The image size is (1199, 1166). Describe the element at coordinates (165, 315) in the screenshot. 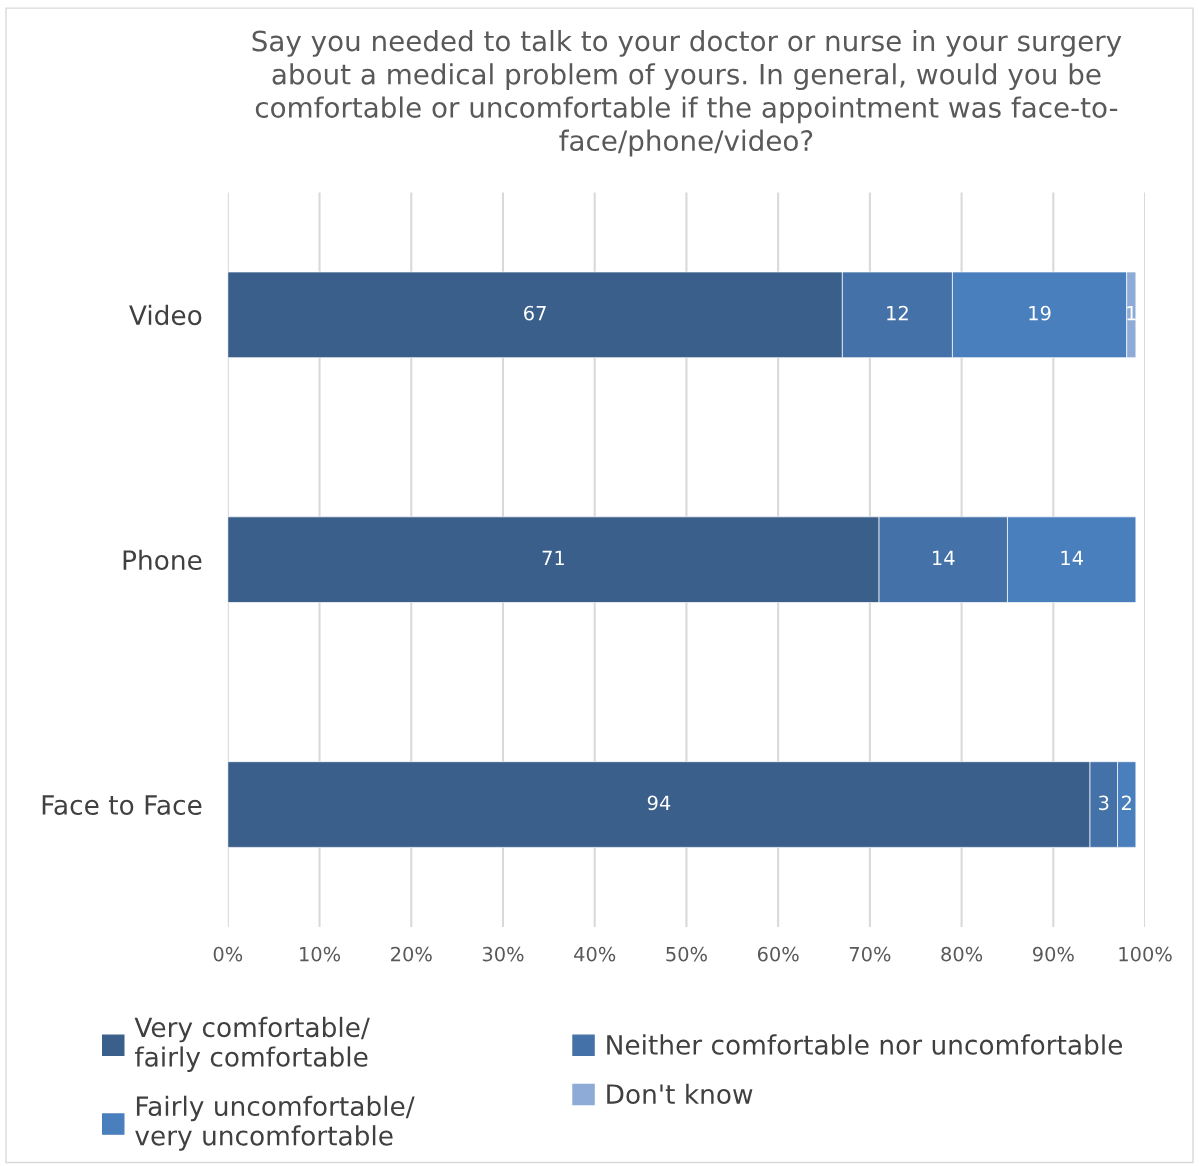

I see `y-tick-label: Video` at that location.